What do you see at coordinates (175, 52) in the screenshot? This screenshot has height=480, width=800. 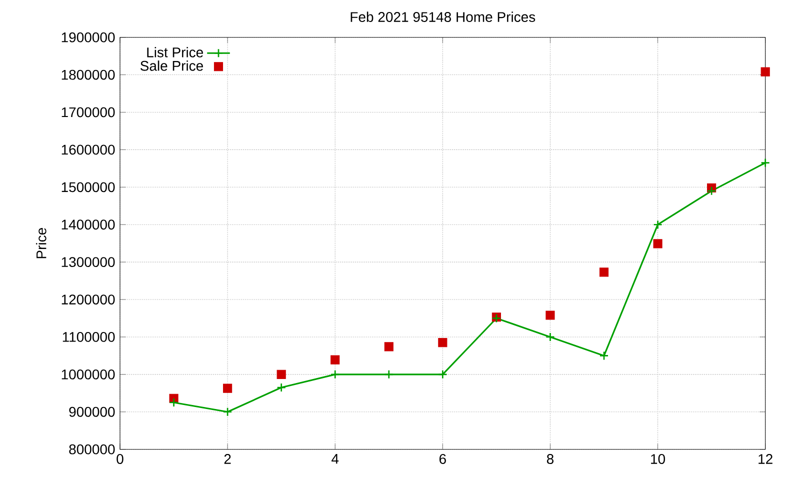 I see `legend-label: List Price` at bounding box center [175, 52].